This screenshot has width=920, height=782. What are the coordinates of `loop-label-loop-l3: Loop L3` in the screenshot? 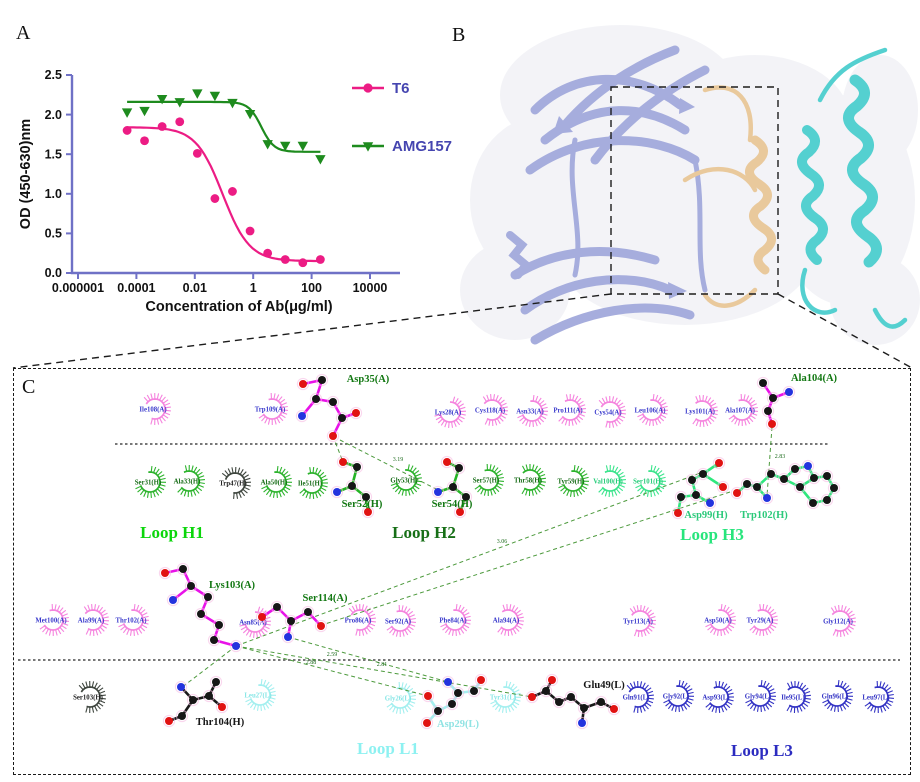 It's located at (762, 750).